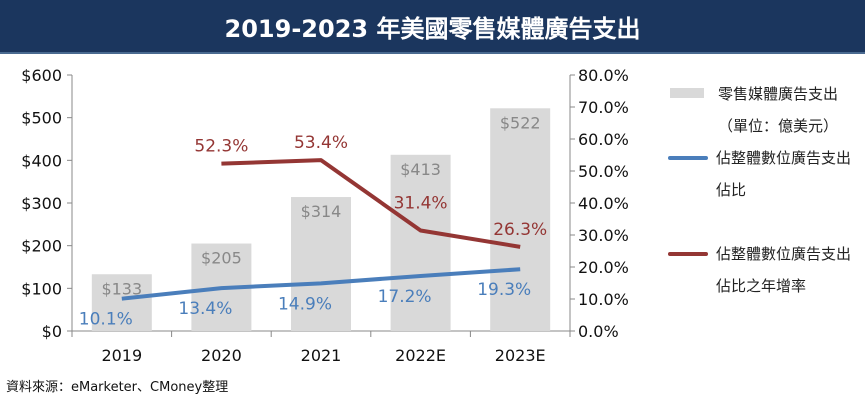 Image resolution: width=865 pixels, height=403 pixels. Describe the element at coordinates (41, 246) in the screenshot. I see `left-tick-label: $200` at that location.